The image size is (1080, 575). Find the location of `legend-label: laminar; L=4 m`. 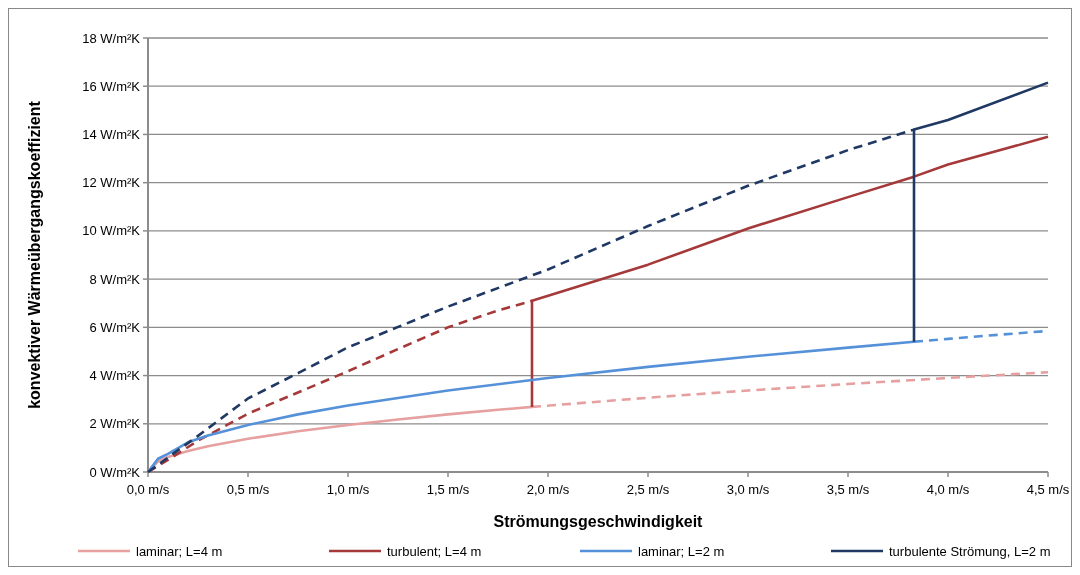

legend-label: laminar; L=4 m is located at coordinates (179, 551).